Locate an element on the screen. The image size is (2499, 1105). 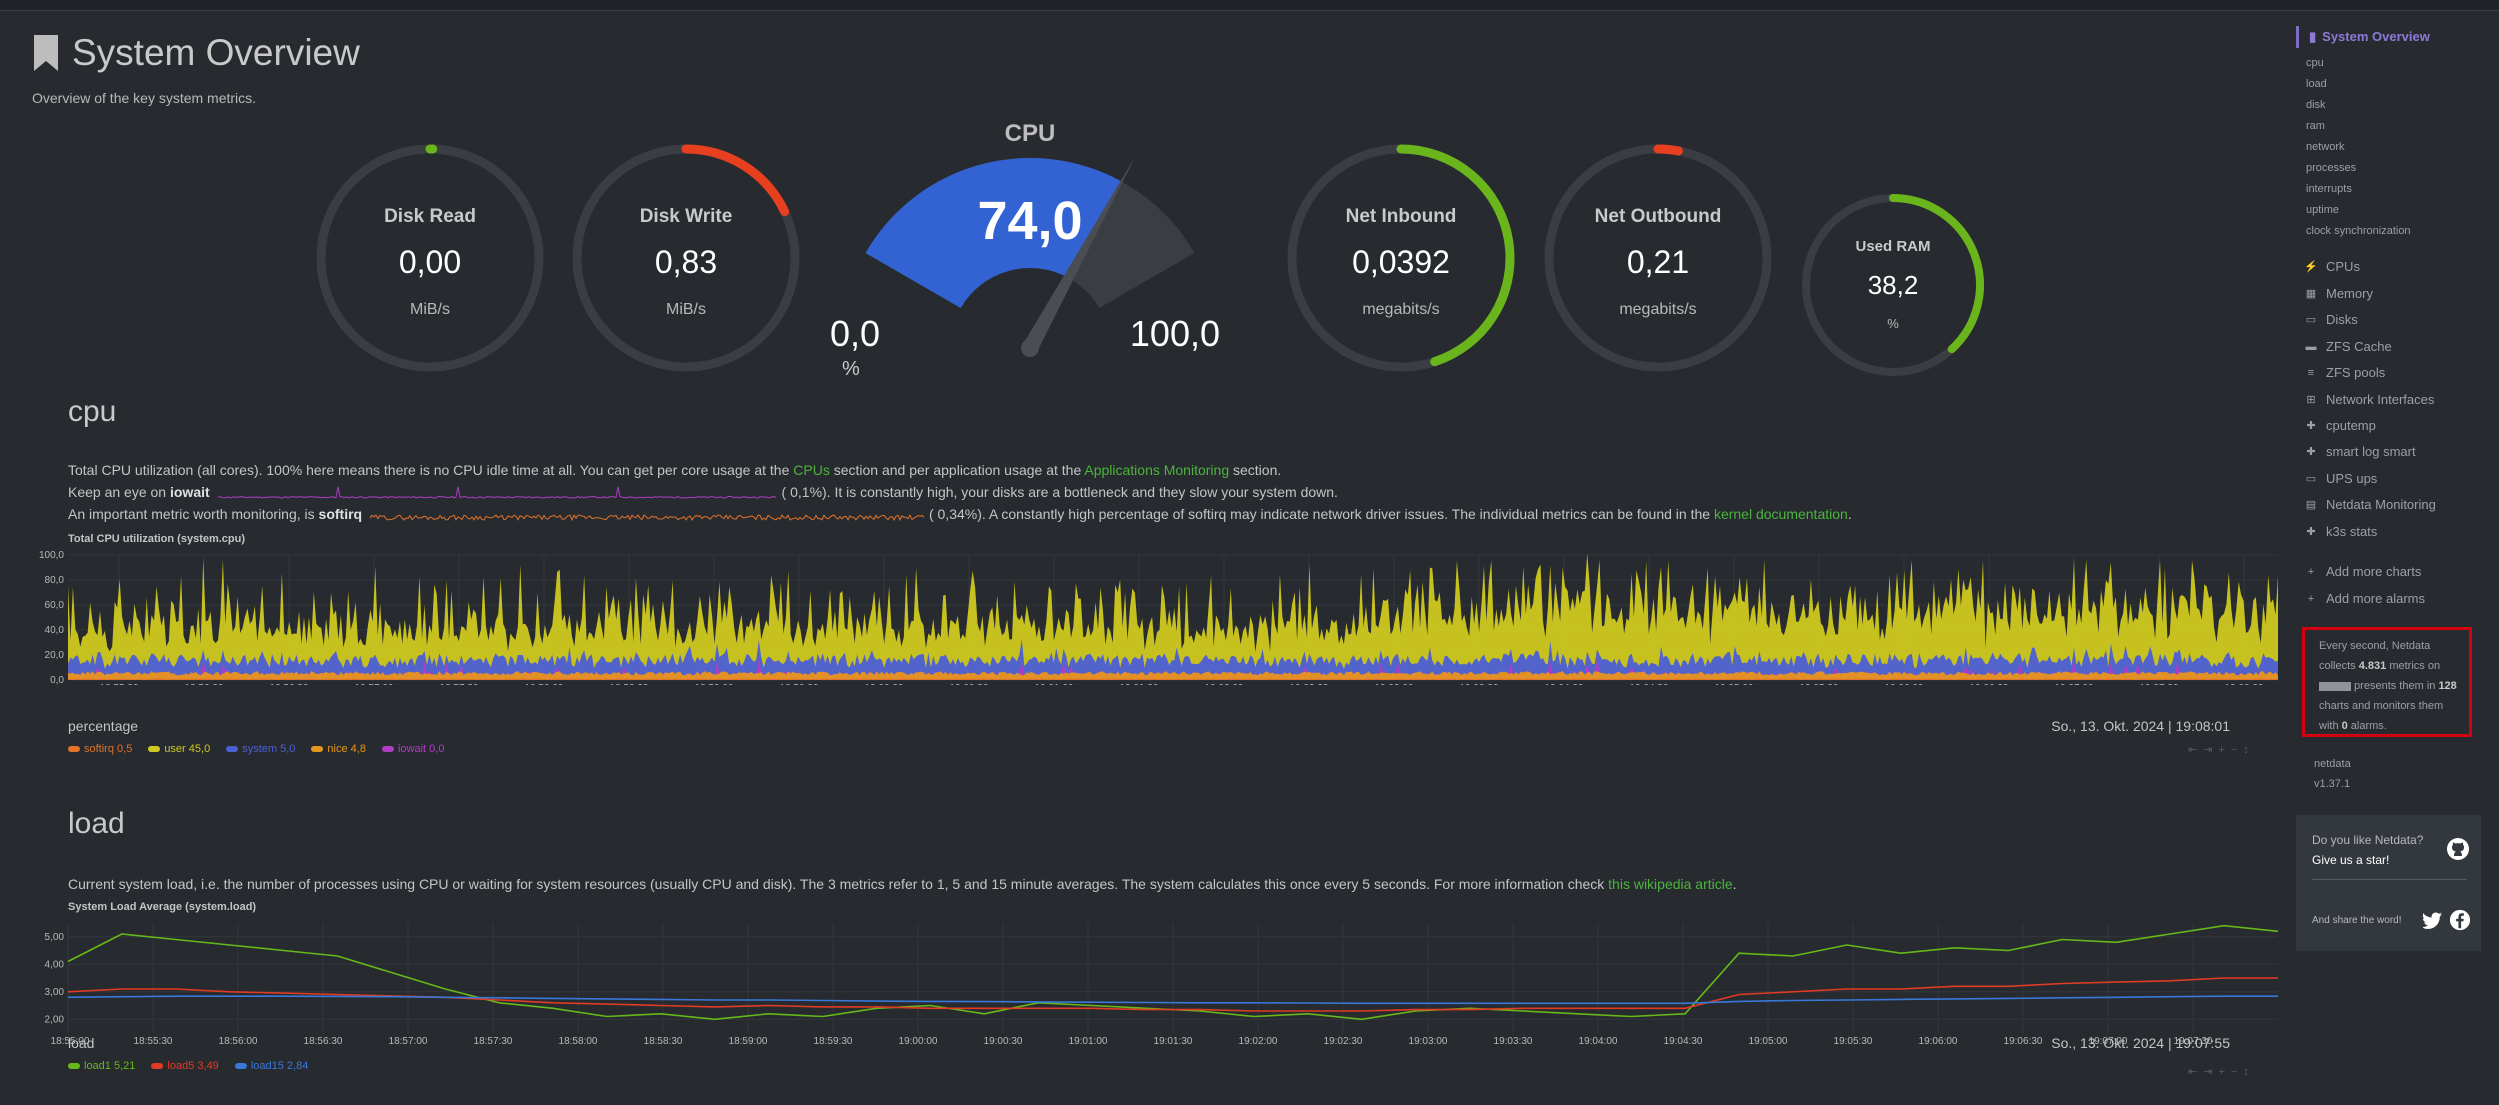
sidebar-item-label: Netdata Monitoring is located at coordinates (2381, 504).